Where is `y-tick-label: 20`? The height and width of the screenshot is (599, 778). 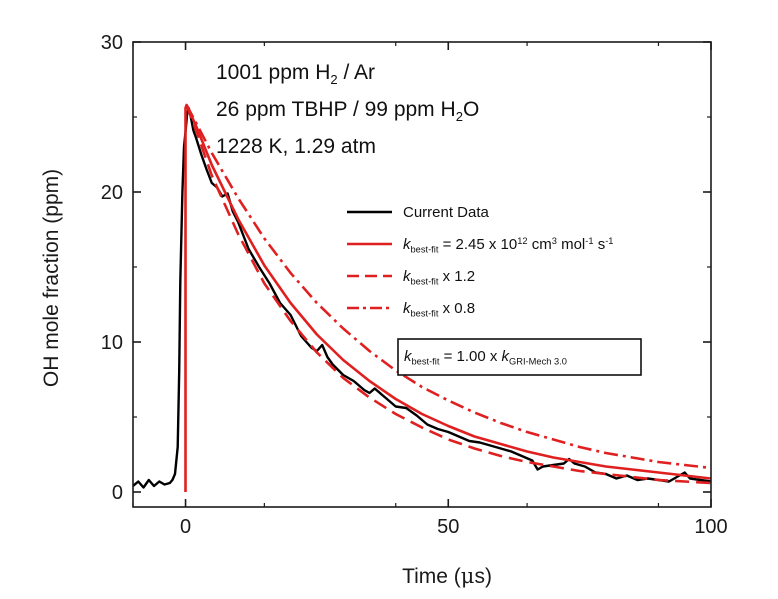 y-tick-label: 20 is located at coordinates (112, 193).